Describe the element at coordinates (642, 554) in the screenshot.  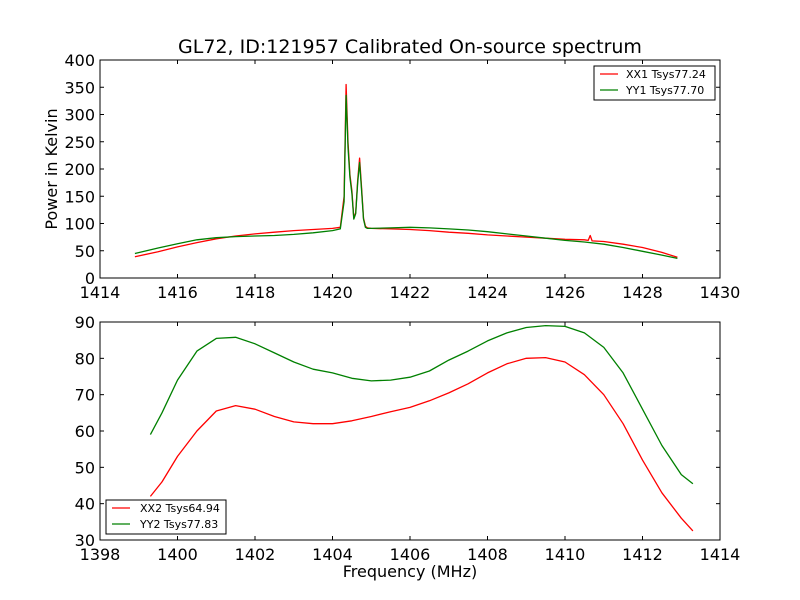
I see `x-tick-label: 1412` at that location.